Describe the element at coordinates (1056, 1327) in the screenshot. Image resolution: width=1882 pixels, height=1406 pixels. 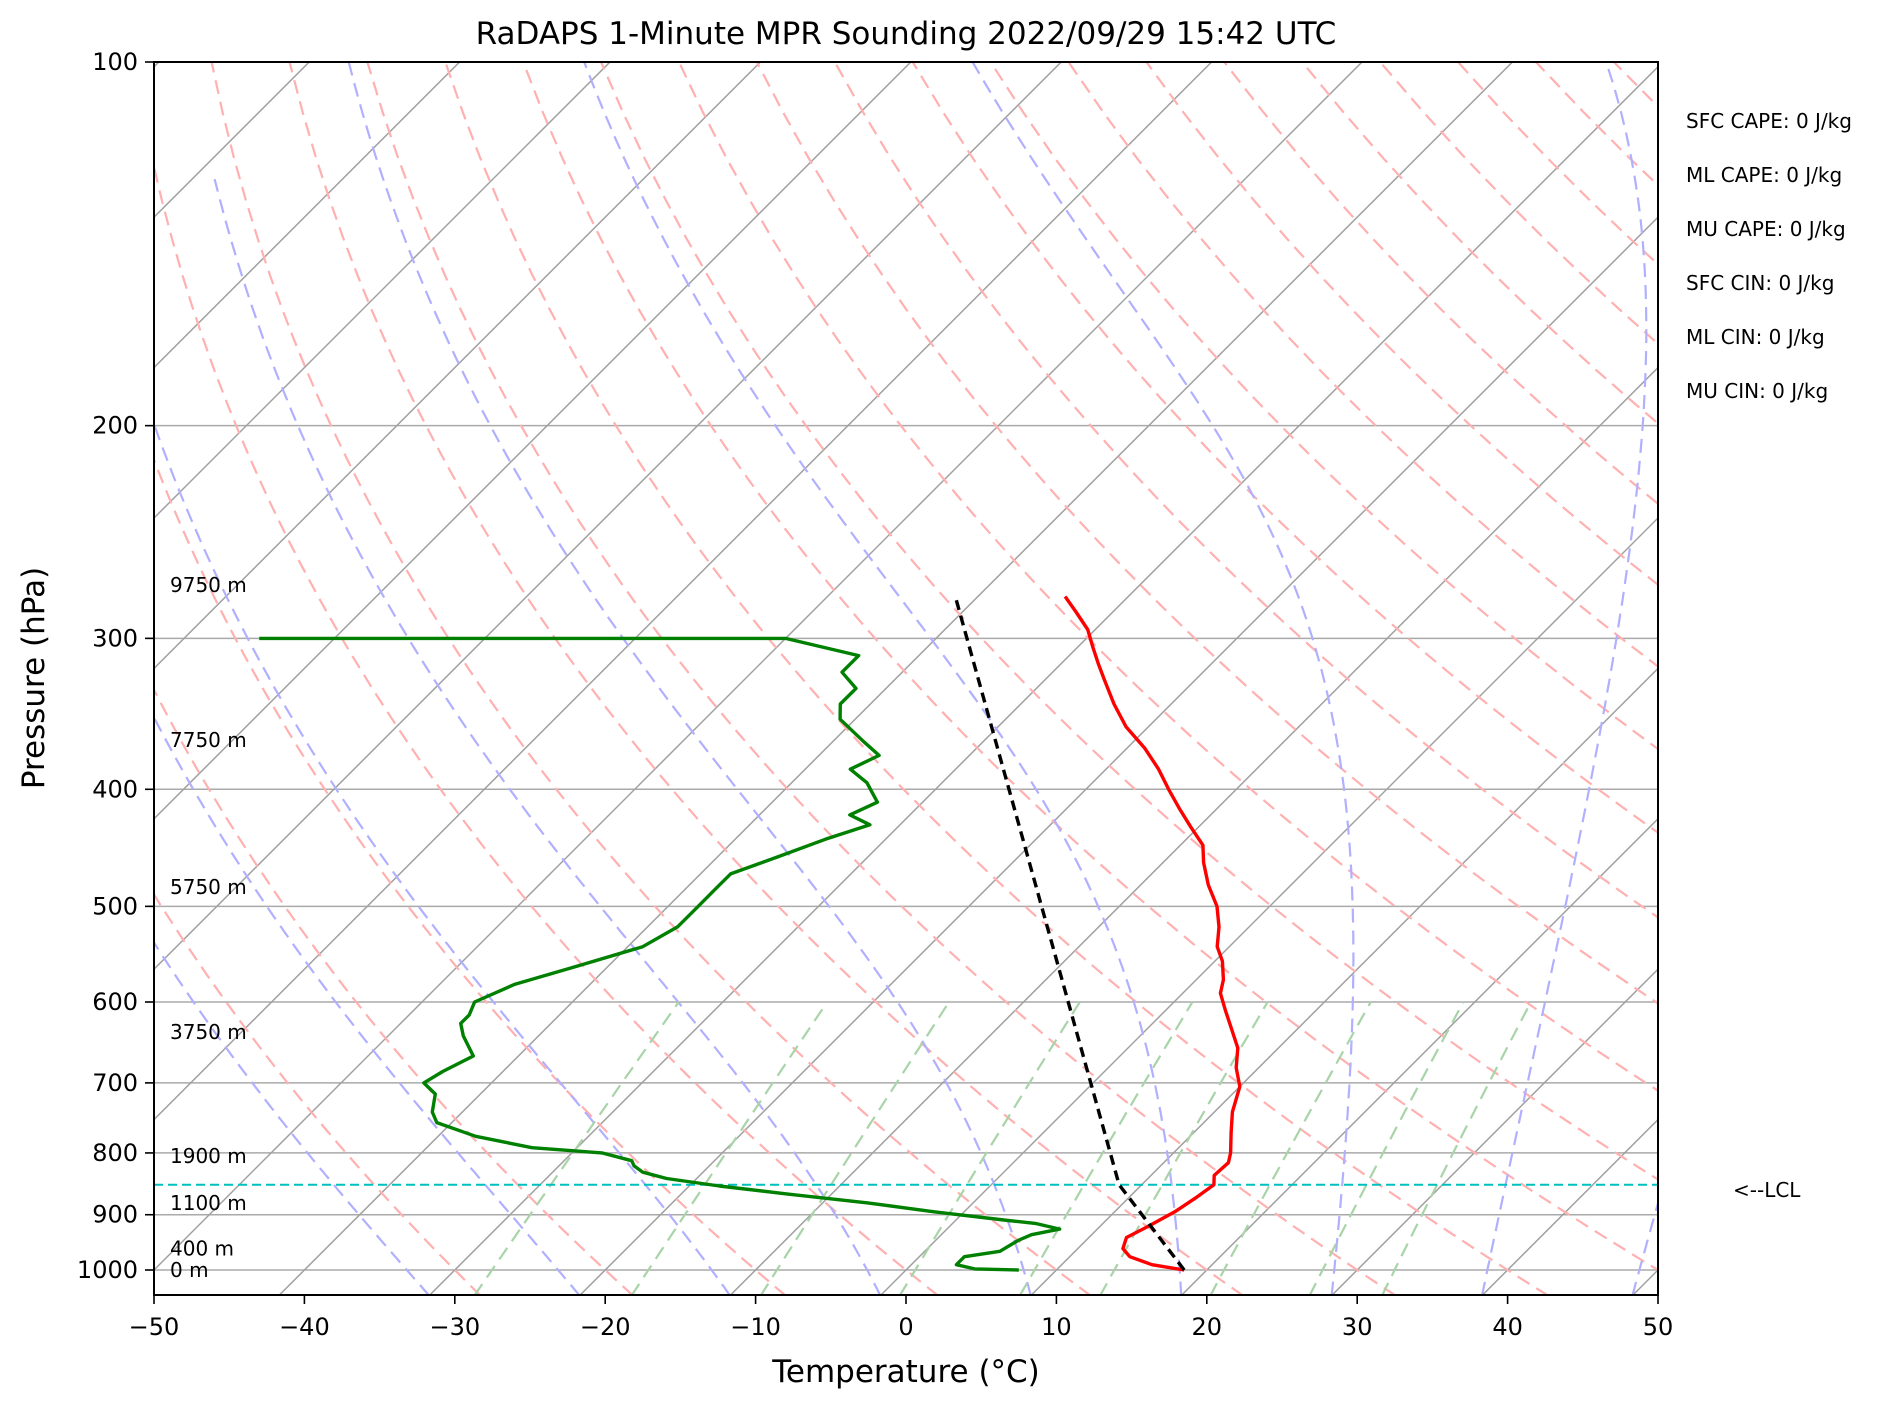
I see `x-tick-label: 10` at that location.